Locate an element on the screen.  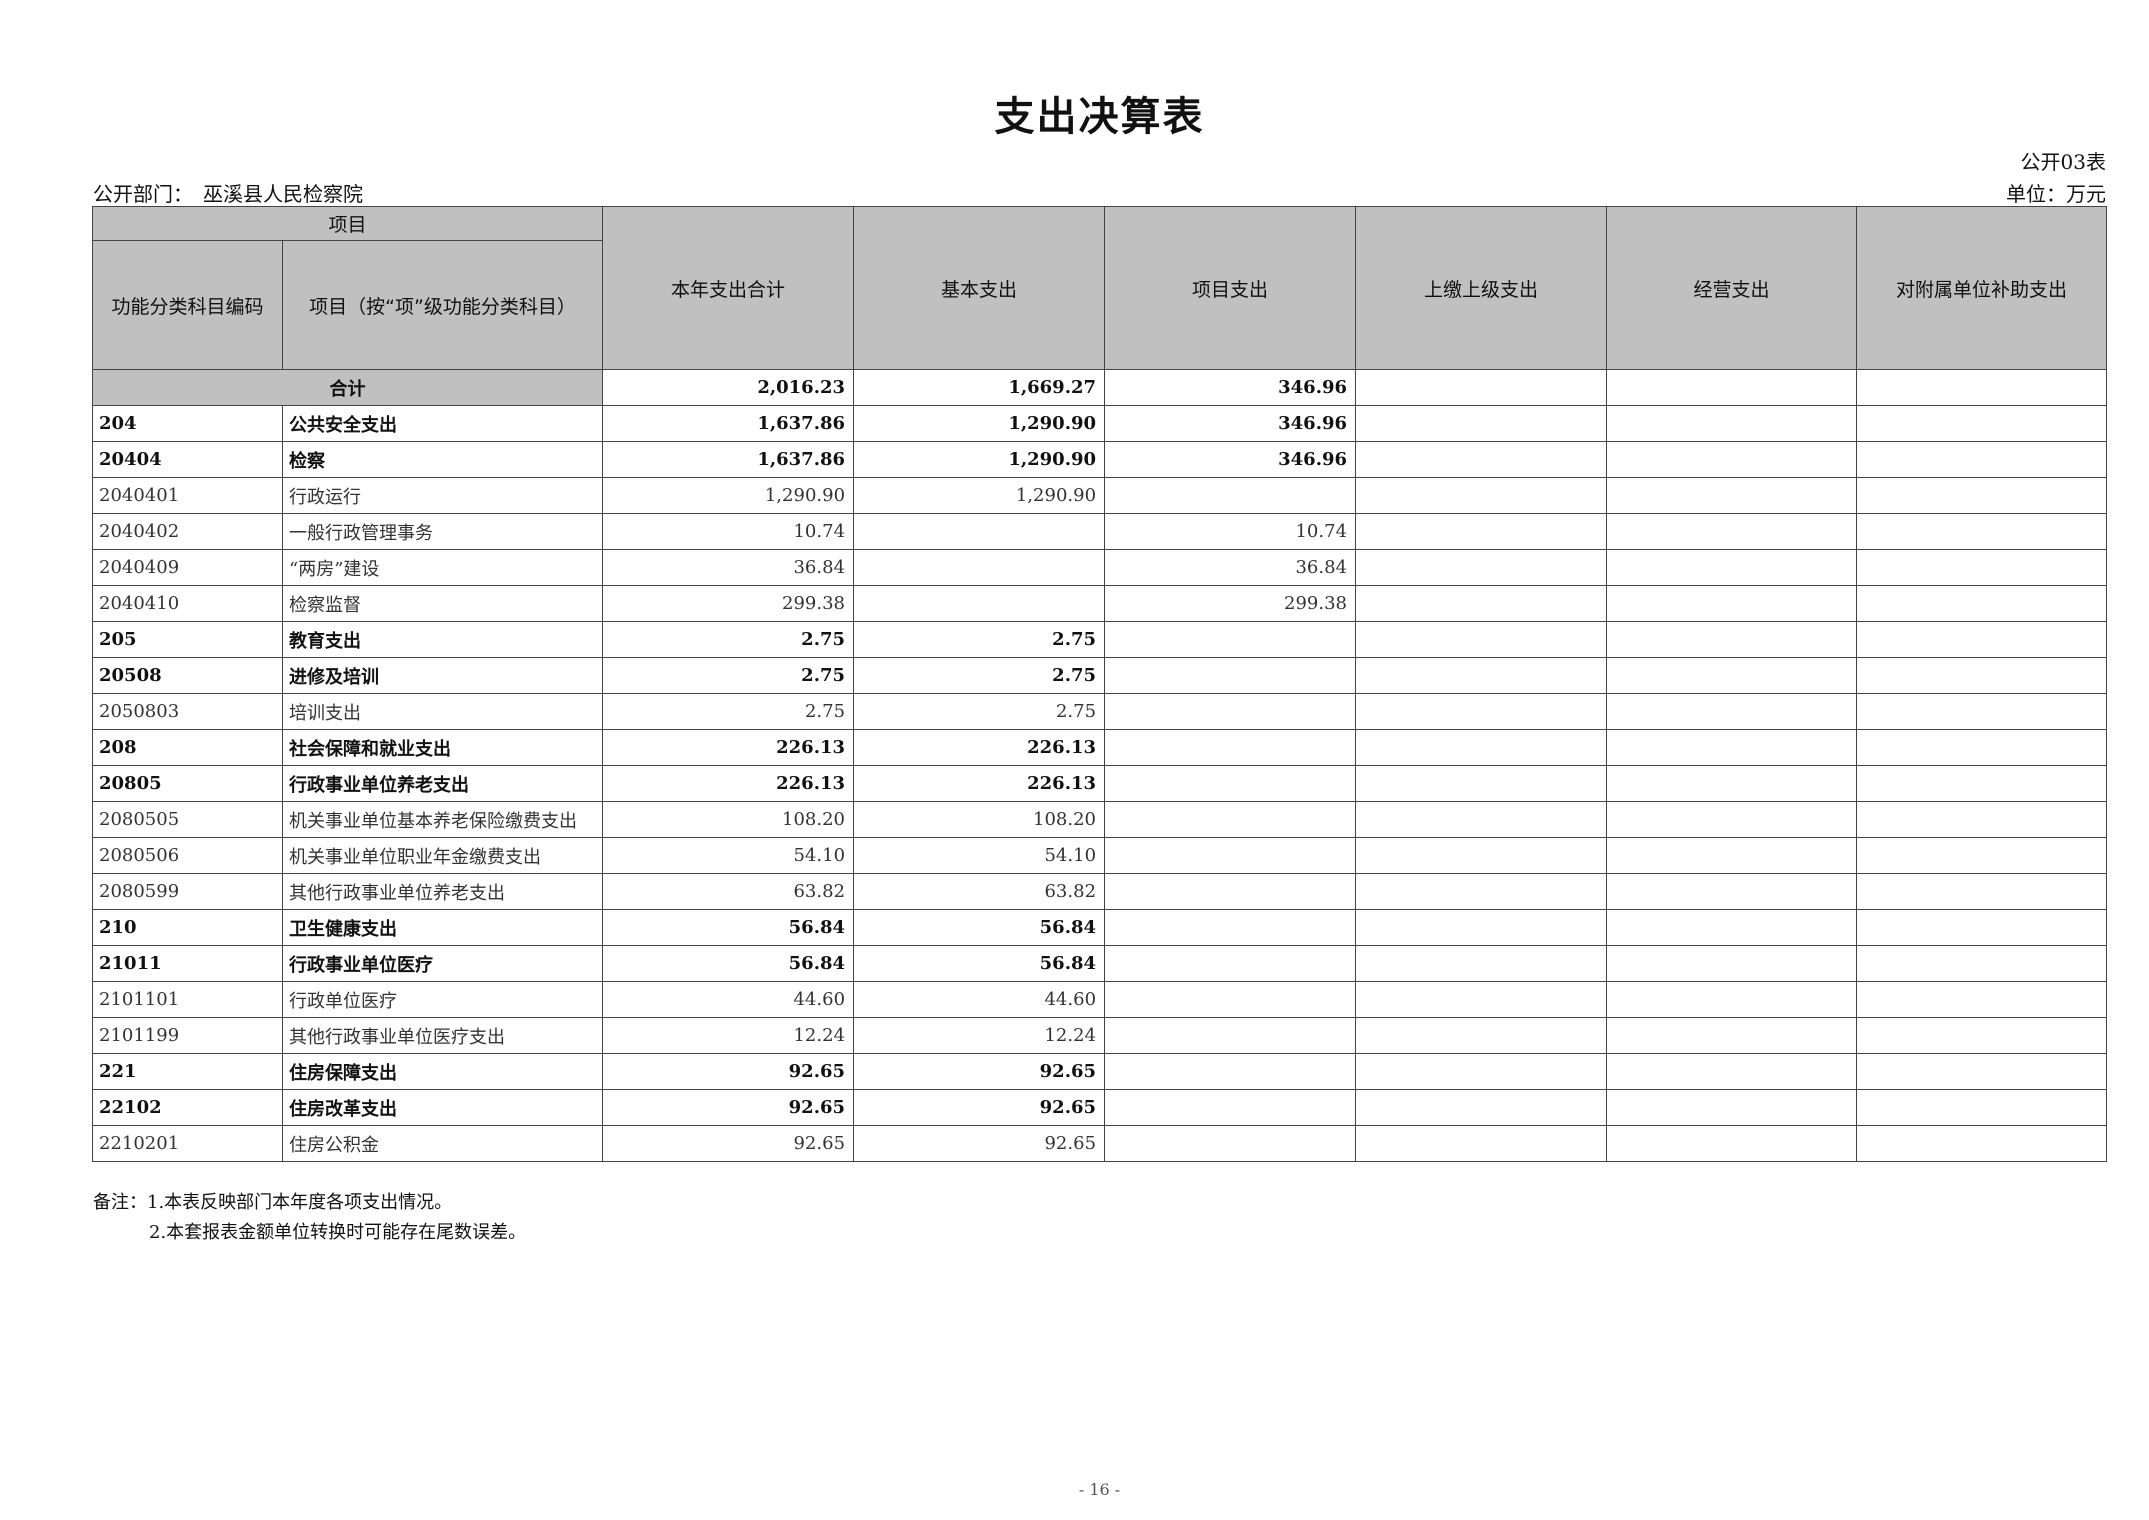
table-row: 2040410 检察监督 299.38 299.38 is located at coordinates (1100, 603).